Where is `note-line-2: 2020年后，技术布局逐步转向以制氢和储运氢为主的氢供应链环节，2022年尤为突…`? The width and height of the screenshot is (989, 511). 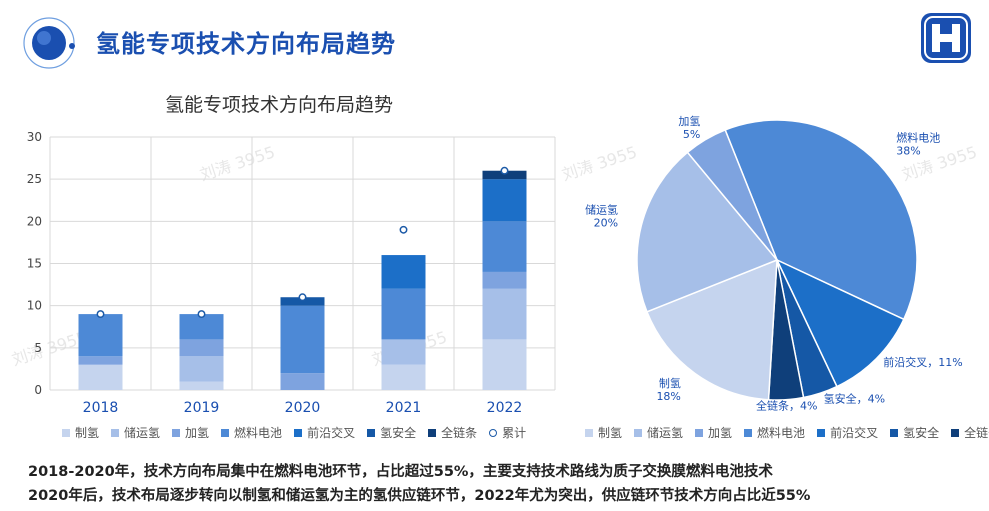
note-line-2: 2020年后，技术布局逐步转向以制氢和储运氢为主的氢供应链环节，2022年尤为突… is located at coordinates (419, 496).